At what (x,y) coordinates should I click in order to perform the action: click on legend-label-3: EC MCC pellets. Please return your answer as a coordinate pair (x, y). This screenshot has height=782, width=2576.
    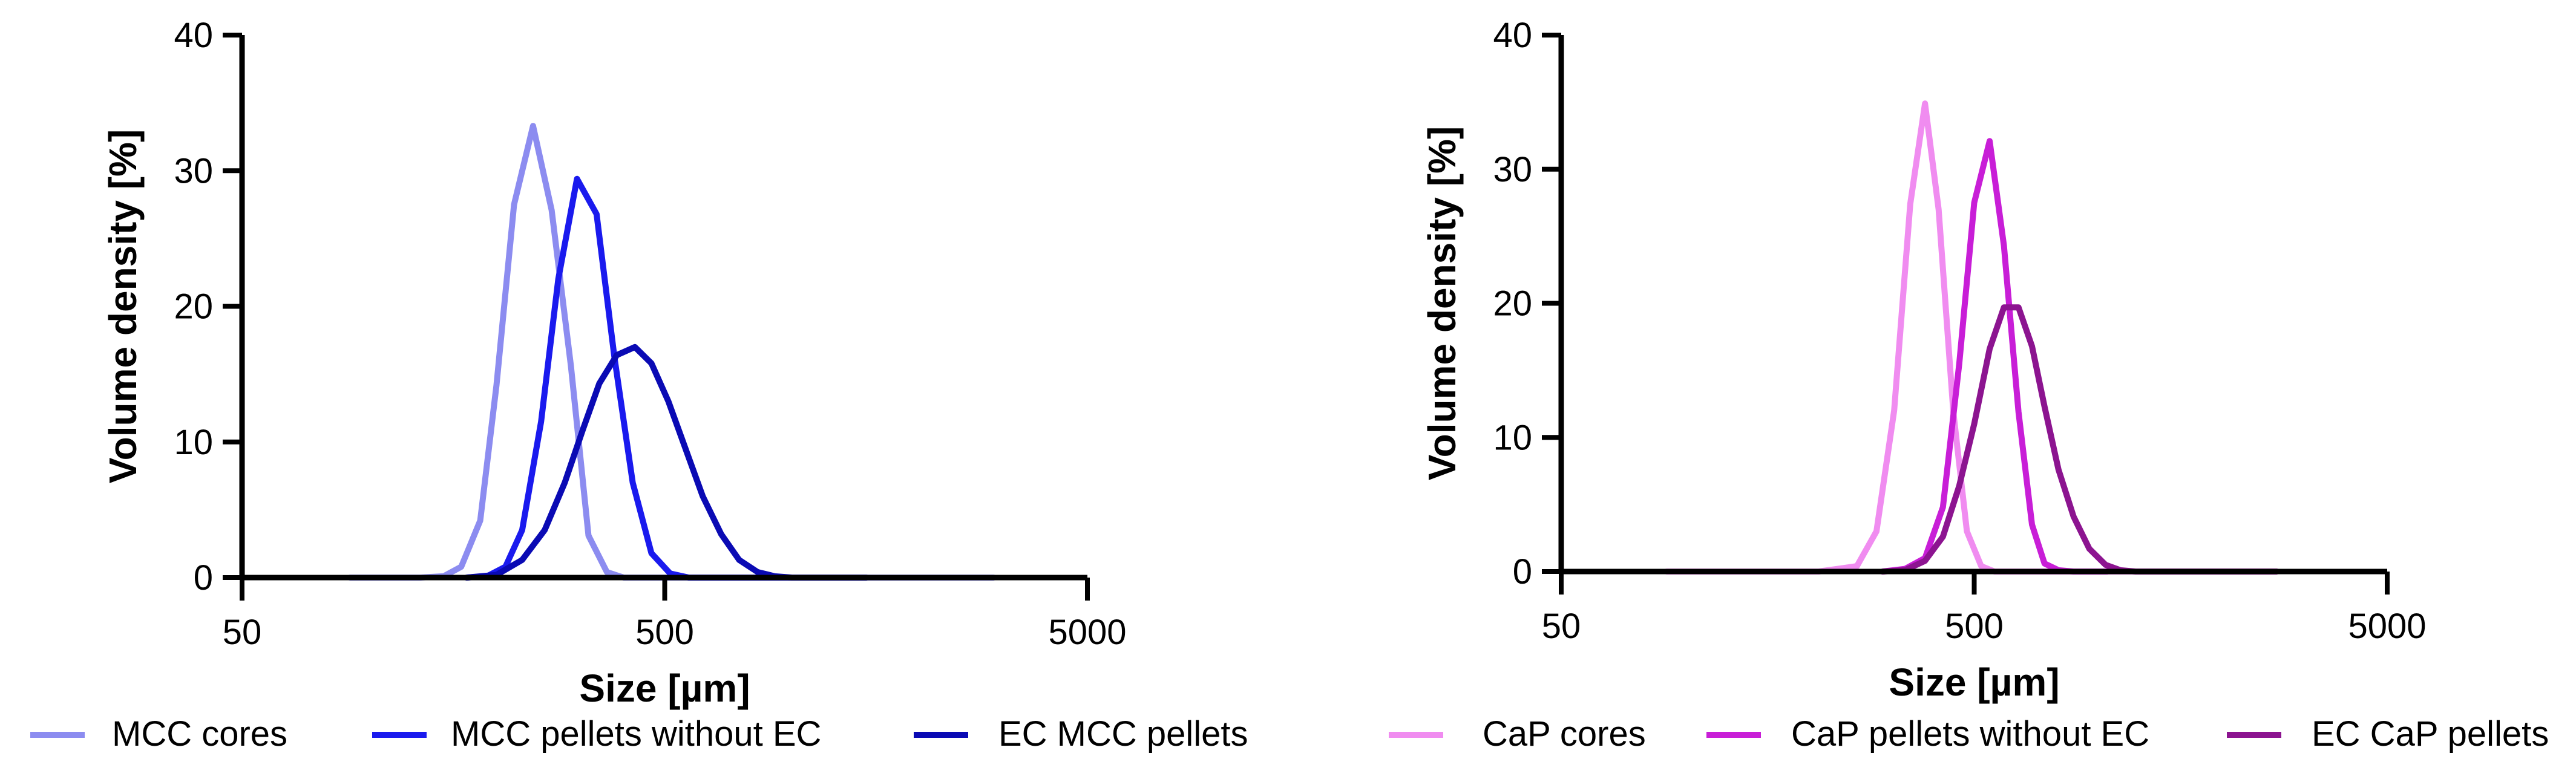
    Looking at the image, I should click on (1123, 734).